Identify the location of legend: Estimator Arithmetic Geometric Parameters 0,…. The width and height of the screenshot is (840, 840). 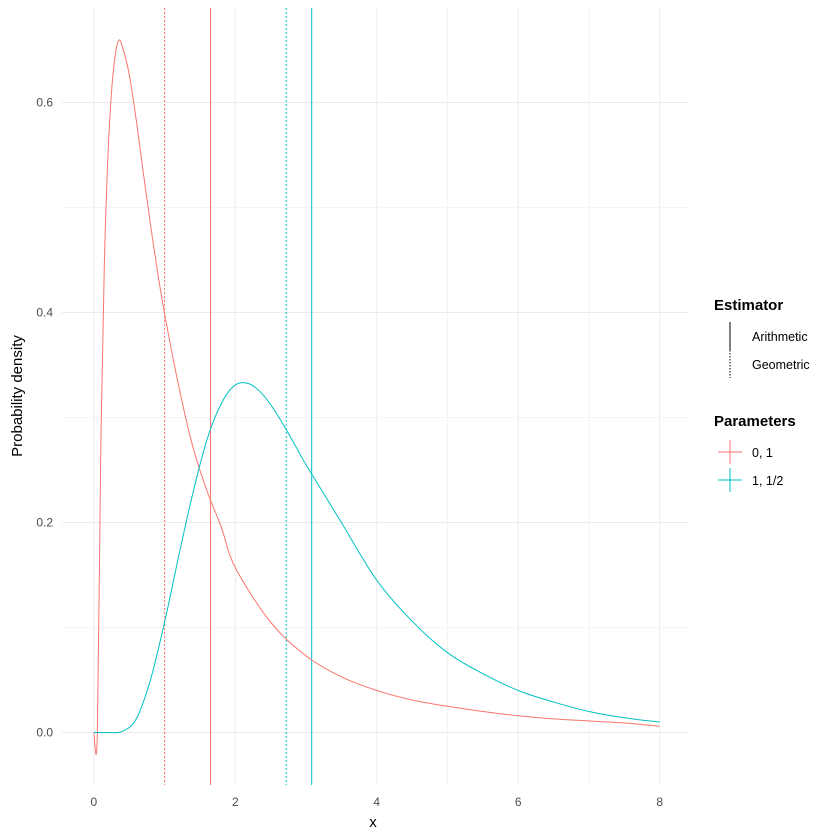
(762, 394).